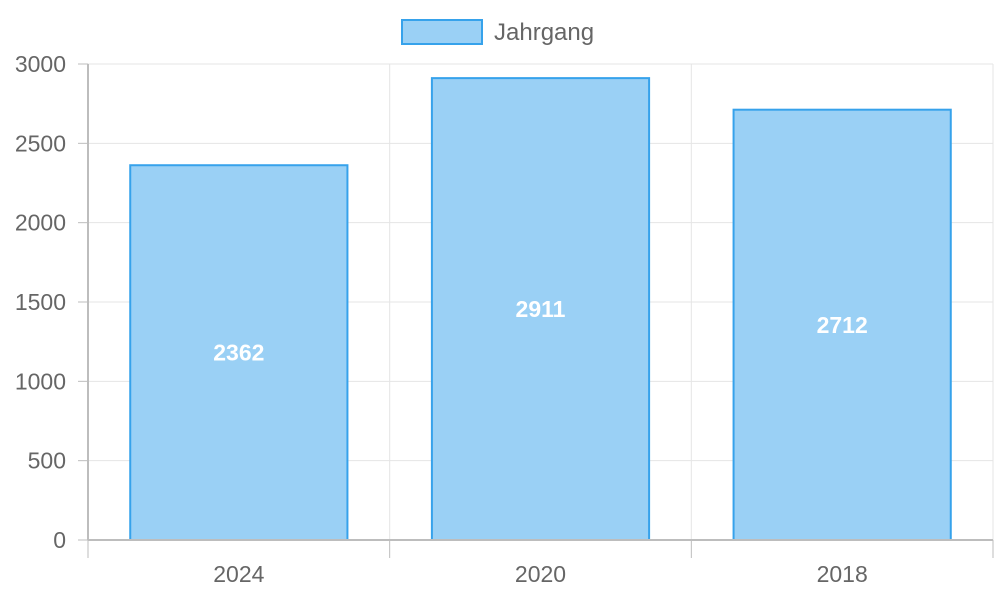 The height and width of the screenshot is (600, 1000). What do you see at coordinates (40, 143) in the screenshot?
I see `y-tick-label: 2500` at bounding box center [40, 143].